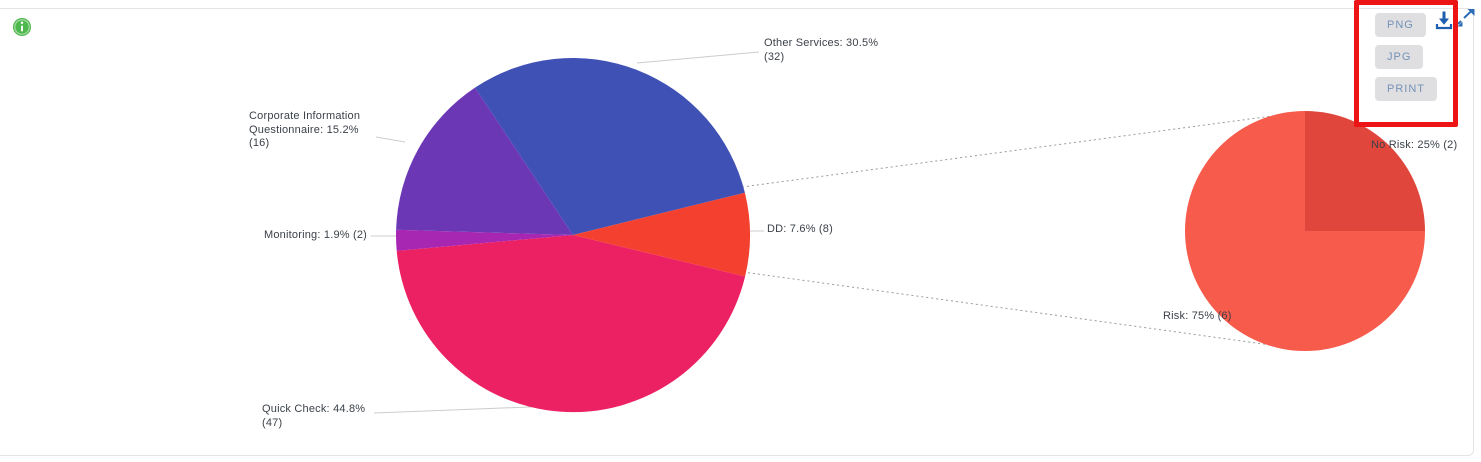 This screenshot has height=462, width=1481. Describe the element at coordinates (1400, 25) in the screenshot. I see `export-png-button: PNG` at that location.